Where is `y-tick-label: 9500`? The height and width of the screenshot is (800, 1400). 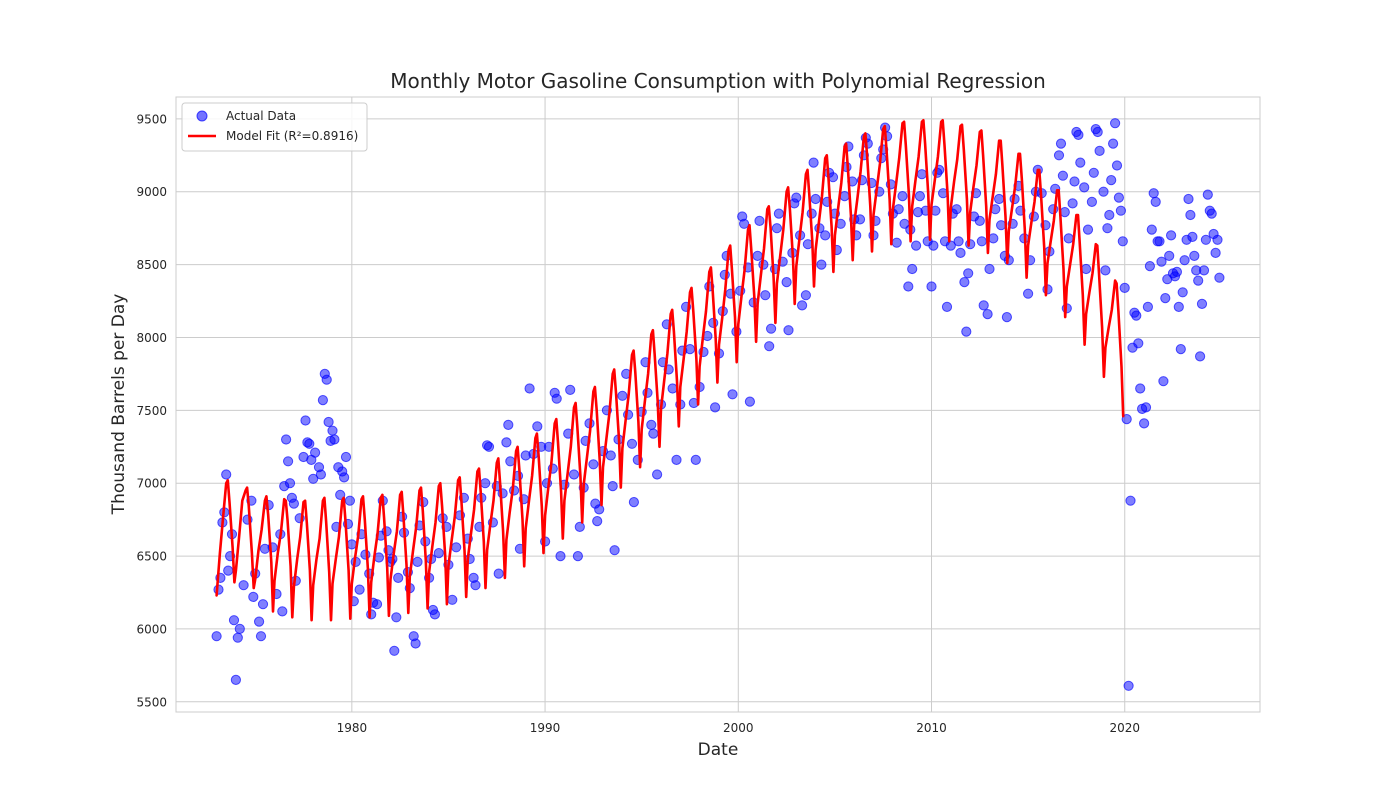 y-tick-label: 9500 is located at coordinates (151, 119).